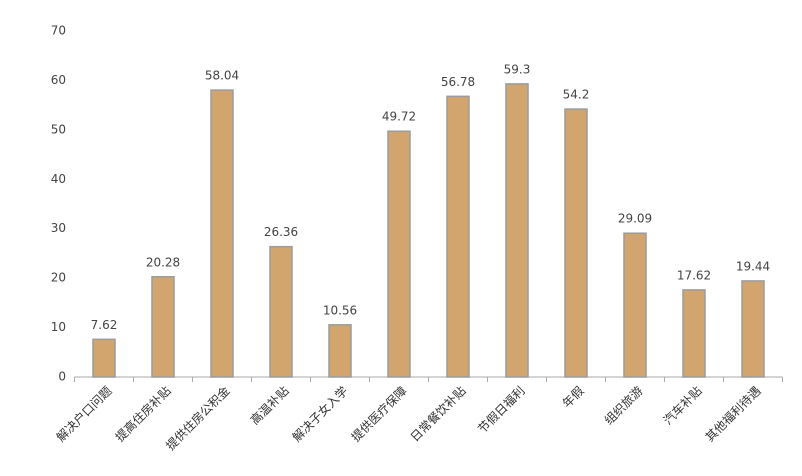 Image resolution: width=802 pixels, height=476 pixels. I want to click on x-tick-label: 其他福利待遇, so click(733, 414).